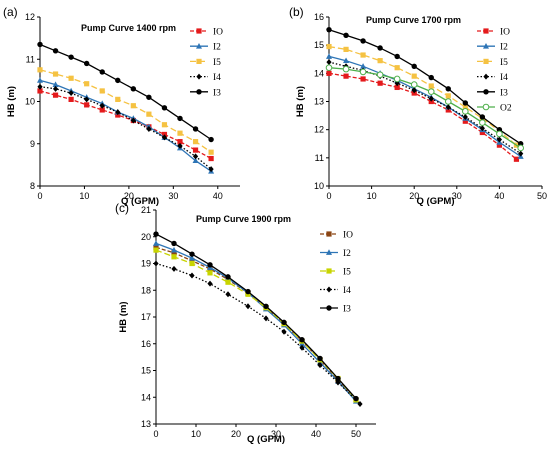 The width and height of the screenshot is (550, 464). Describe the element at coordinates (319, 45) in the screenshot. I see `y-tick-label: 15` at that location.